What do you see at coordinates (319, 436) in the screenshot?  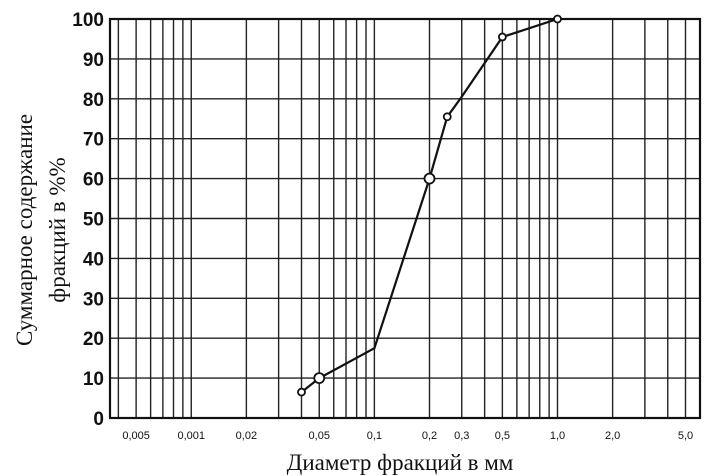 I see `x-tick-label: 0,05` at bounding box center [319, 436].